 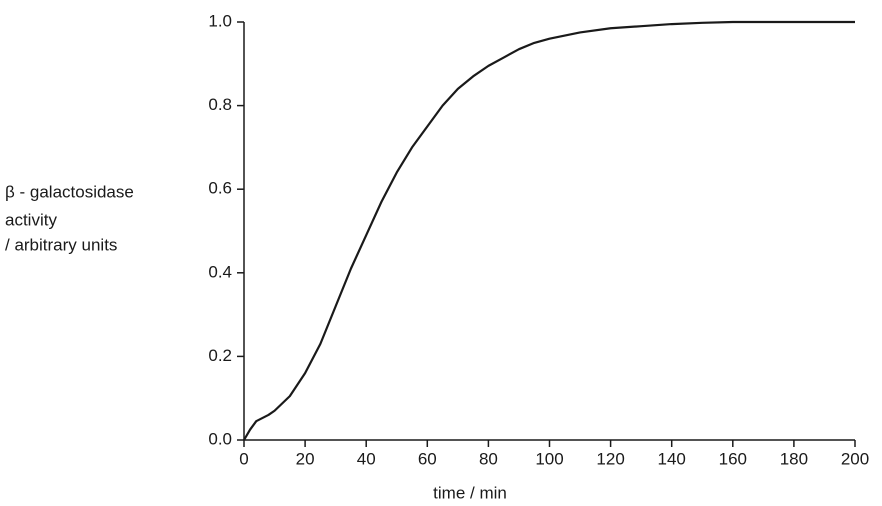 I want to click on y-tick-label: 0.0, so click(x=220, y=438).